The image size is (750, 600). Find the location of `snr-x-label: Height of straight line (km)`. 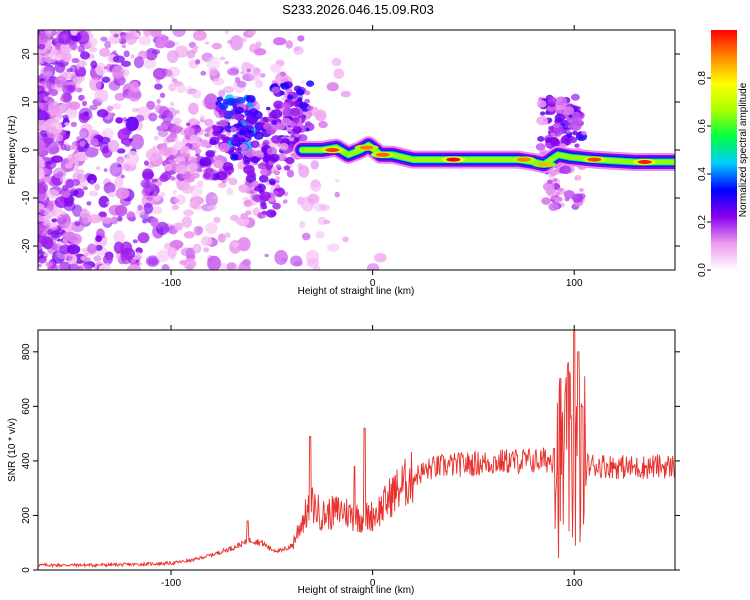

snr-x-label: Height of straight line (km) is located at coordinates (356, 590).